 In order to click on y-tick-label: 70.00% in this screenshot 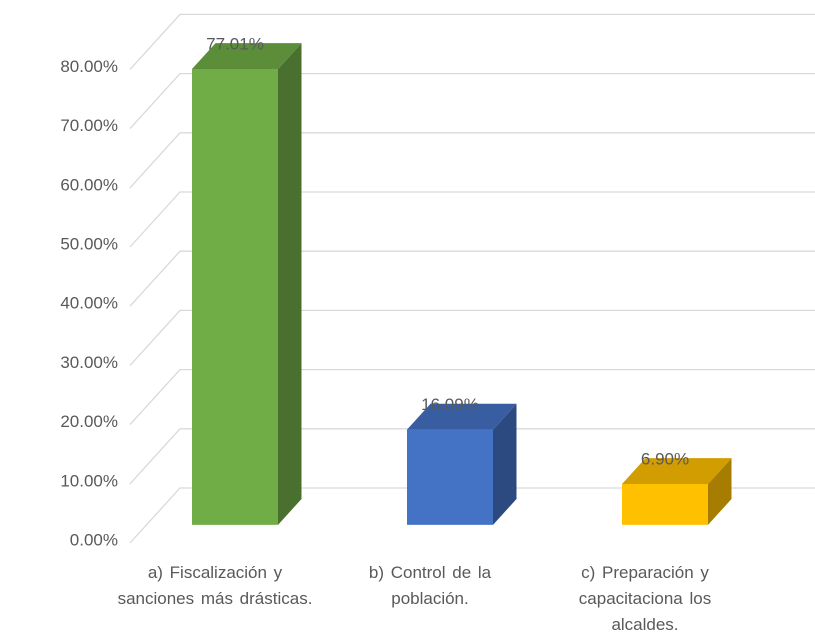, I will do `click(89, 125)`.